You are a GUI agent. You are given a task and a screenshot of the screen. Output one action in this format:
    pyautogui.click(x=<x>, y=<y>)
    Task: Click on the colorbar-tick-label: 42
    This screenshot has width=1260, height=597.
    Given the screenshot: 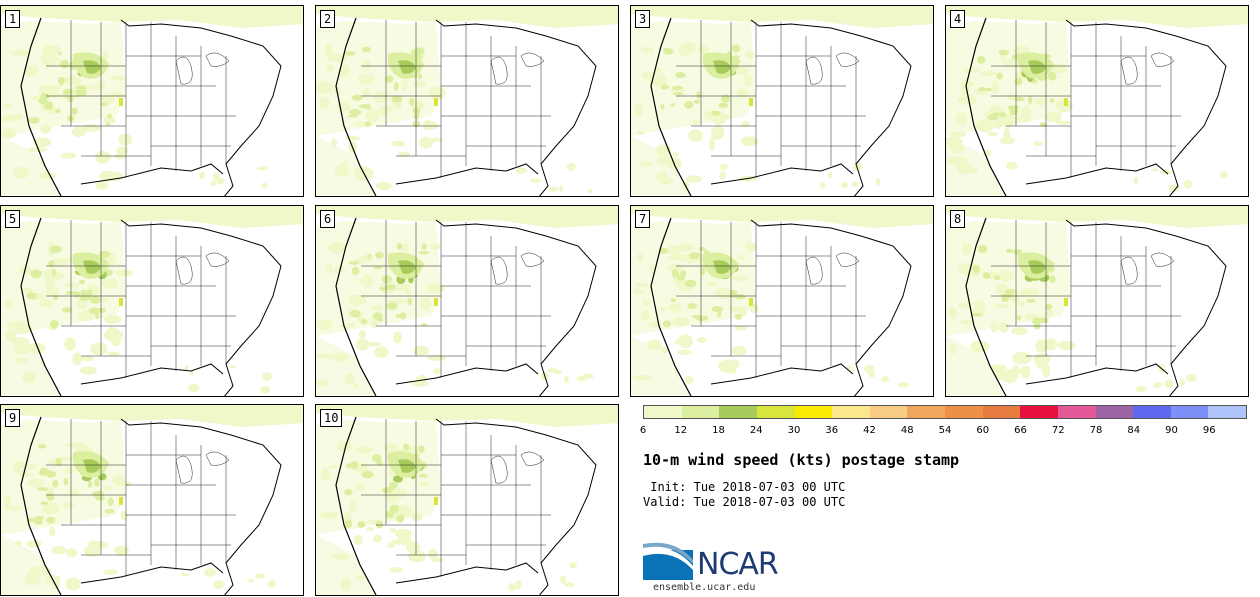 What is the action you would take?
    pyautogui.click(x=869, y=430)
    